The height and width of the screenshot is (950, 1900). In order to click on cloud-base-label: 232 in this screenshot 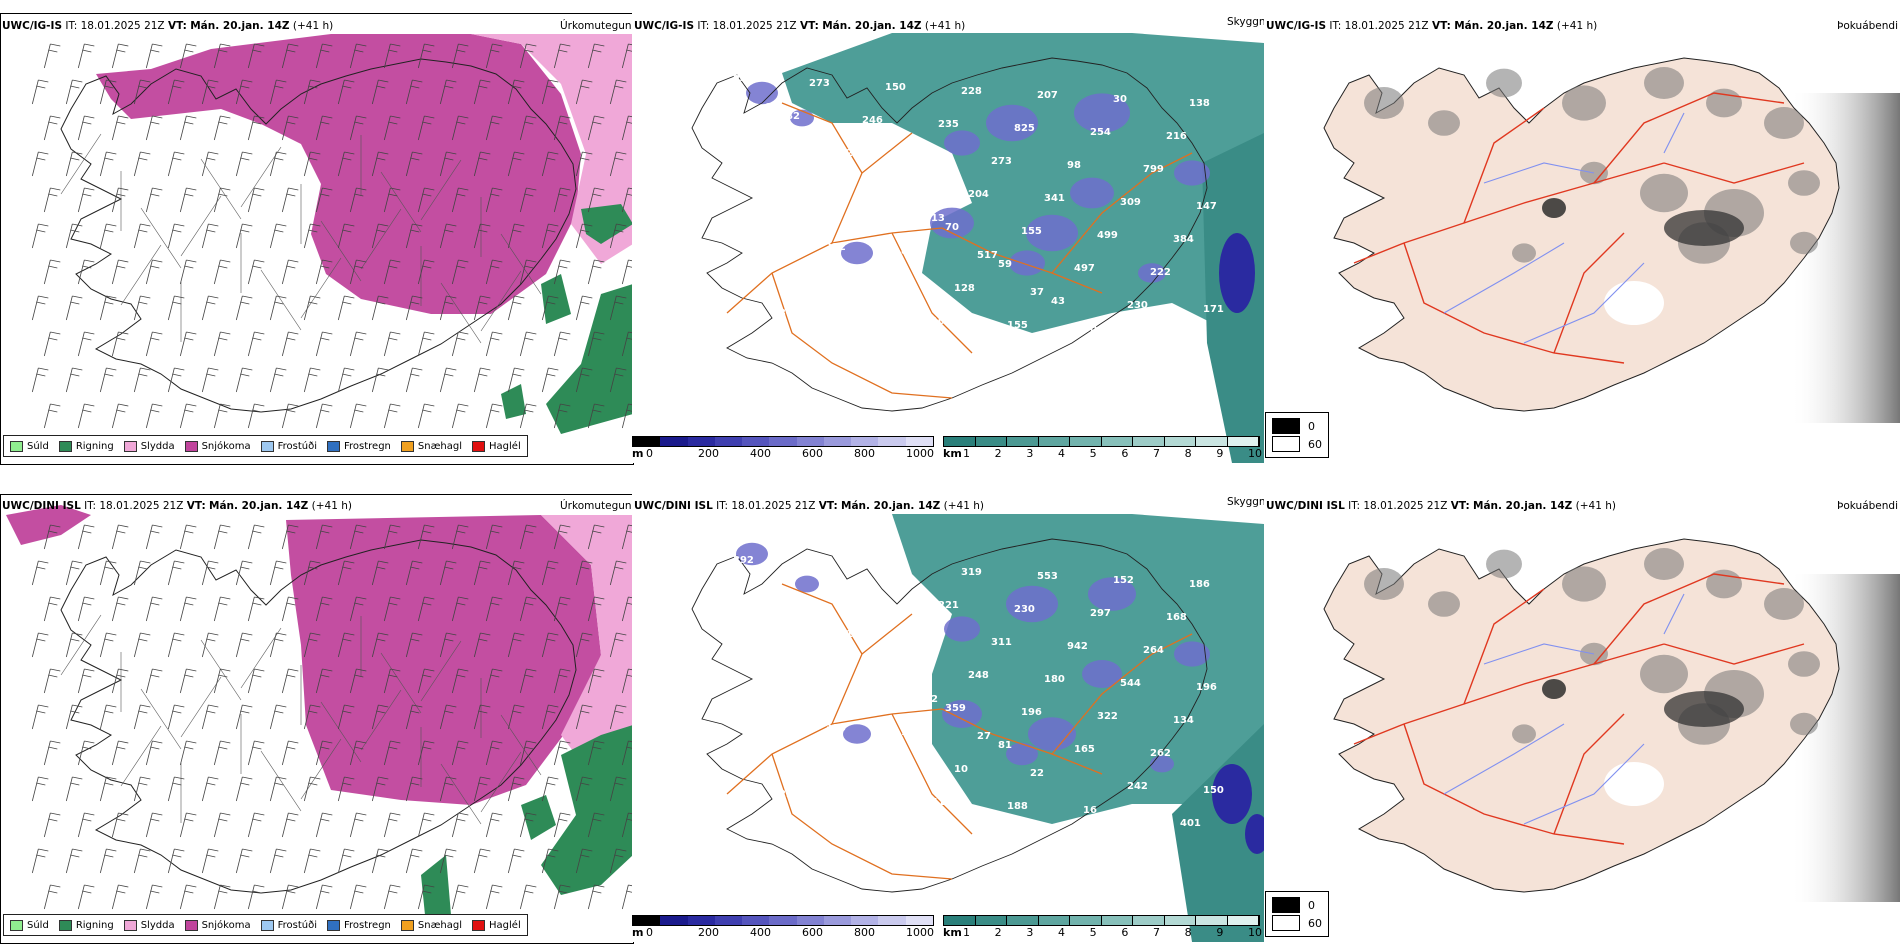, I will do `click(835, 247)`.